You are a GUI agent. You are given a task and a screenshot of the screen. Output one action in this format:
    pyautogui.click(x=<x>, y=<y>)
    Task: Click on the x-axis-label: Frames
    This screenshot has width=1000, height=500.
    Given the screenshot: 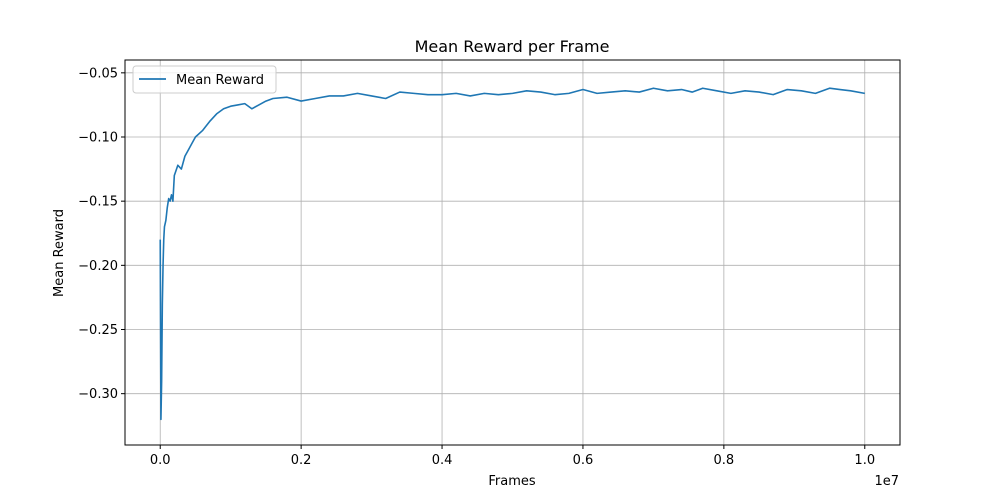 What is the action you would take?
    pyautogui.click(x=512, y=481)
    